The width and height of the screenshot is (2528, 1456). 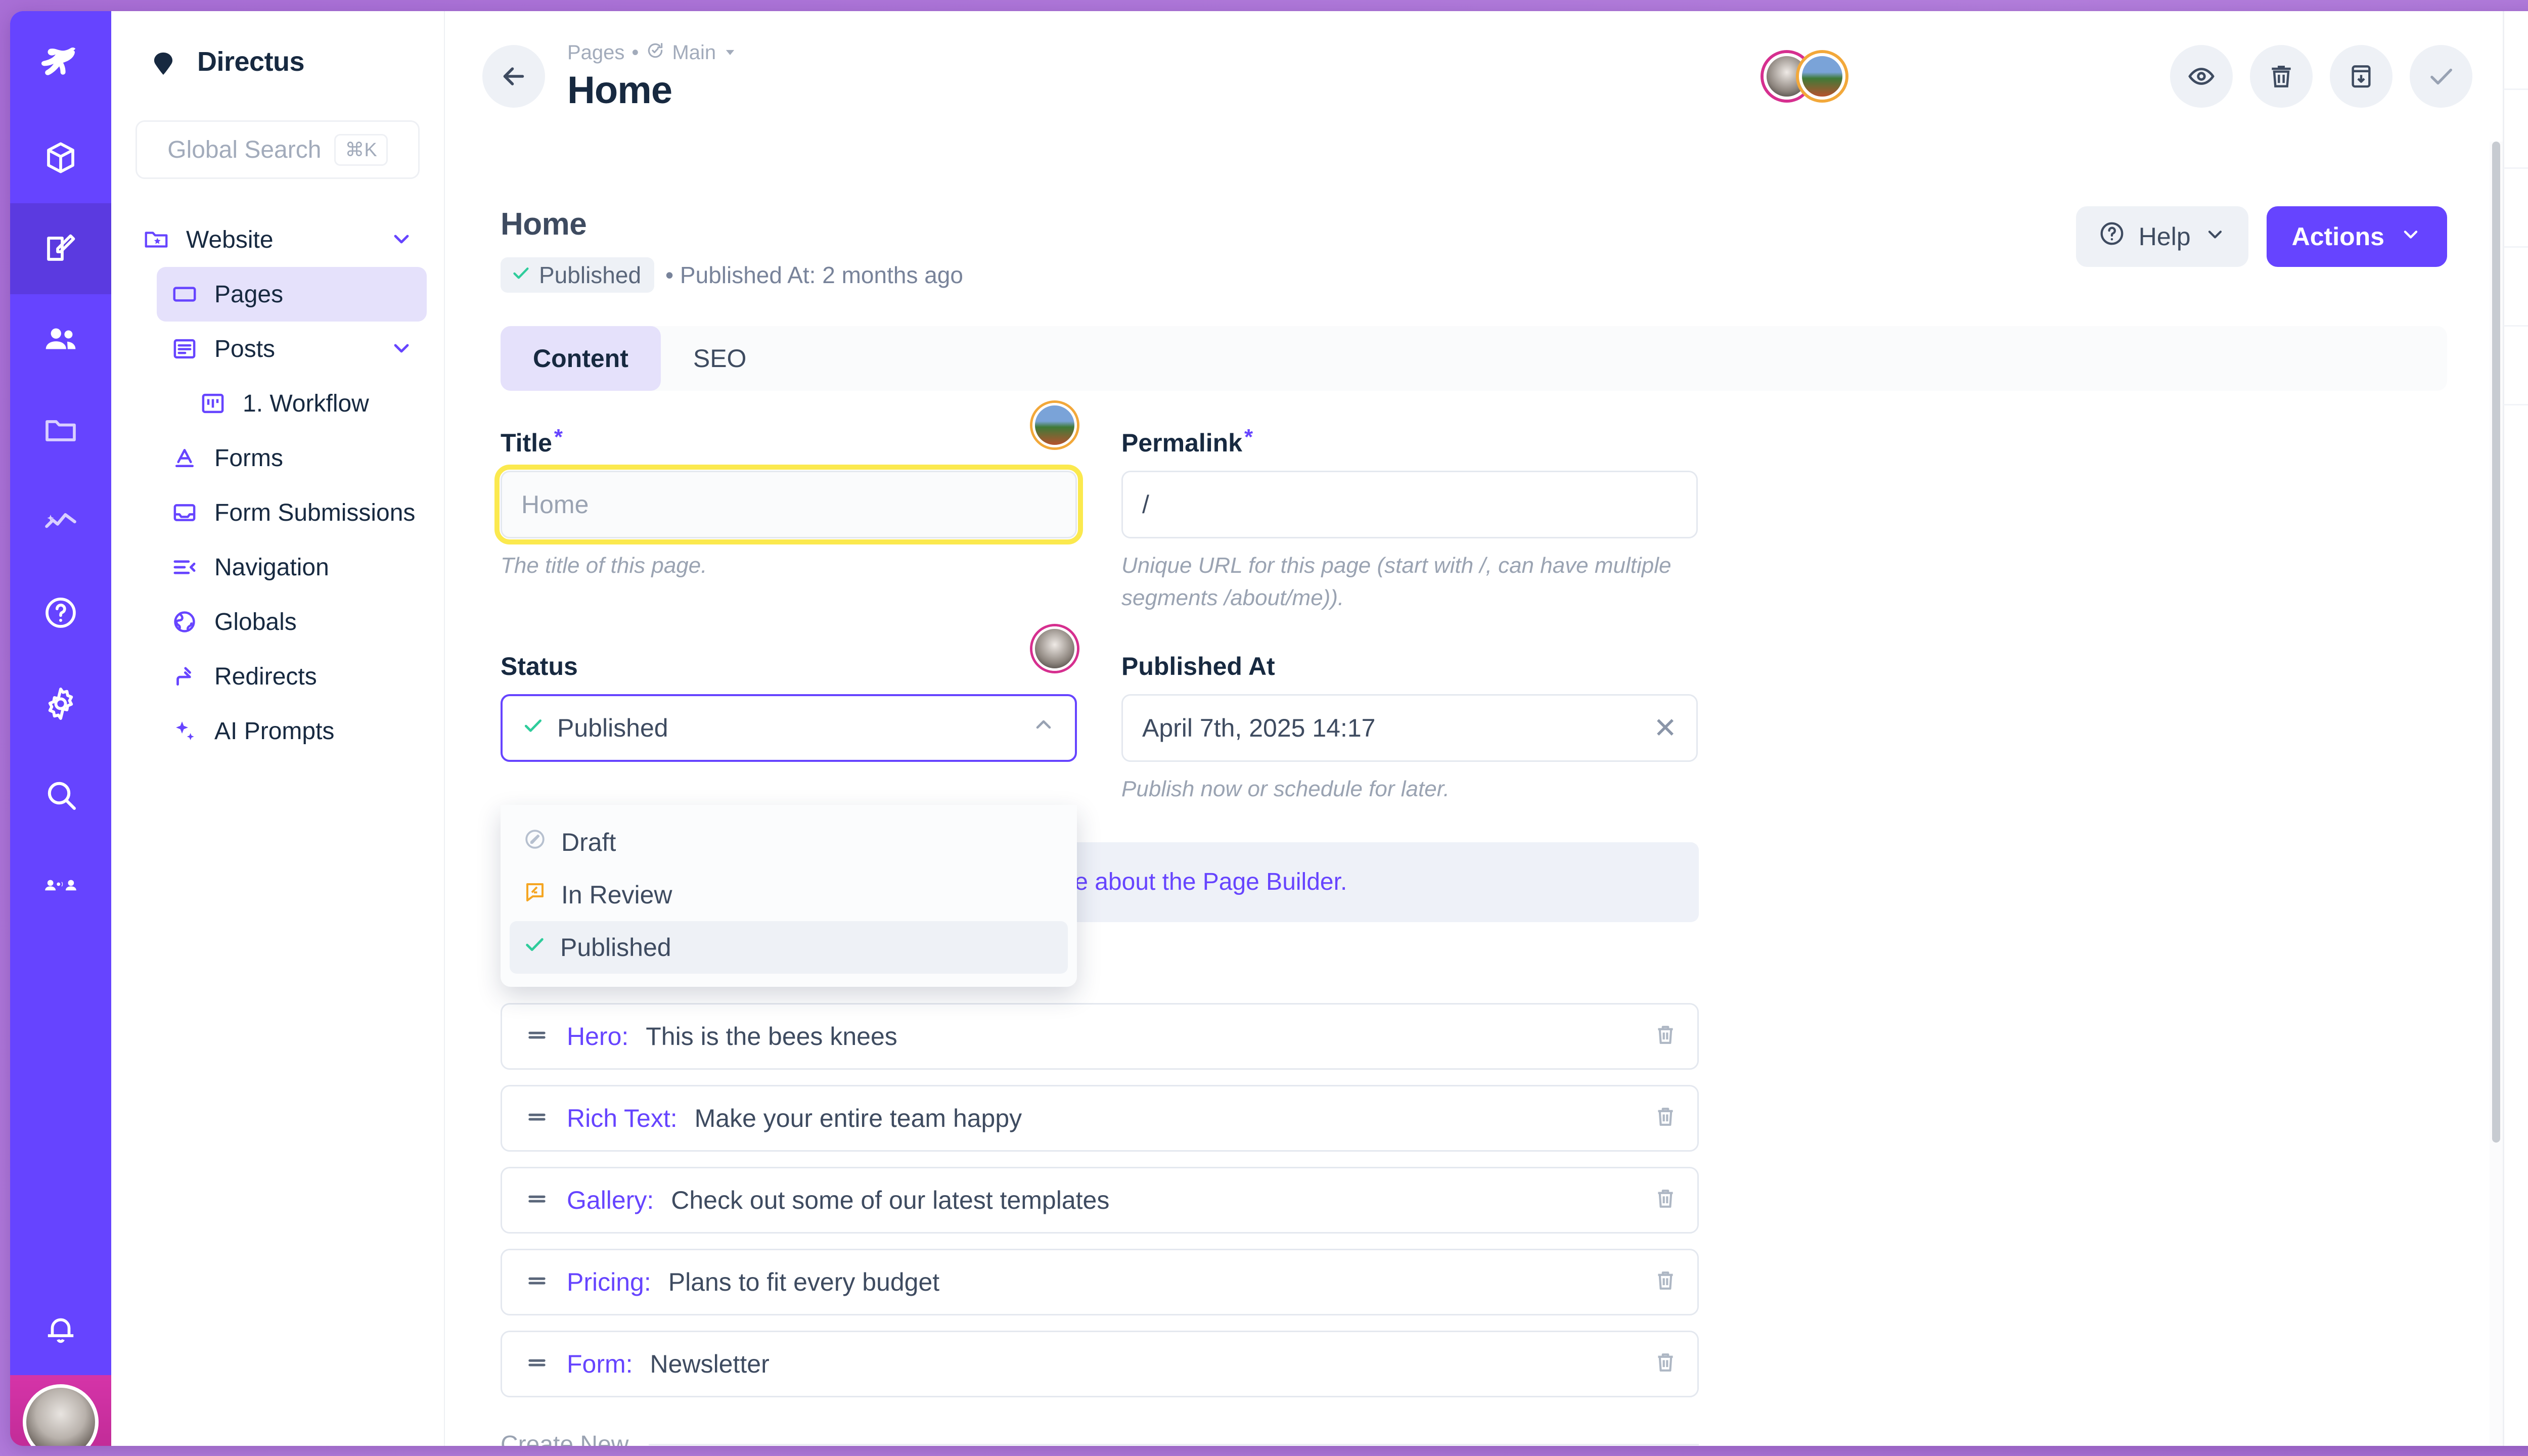 I want to click on field-hint: Publish now or schedule for later., so click(x=1286, y=788).